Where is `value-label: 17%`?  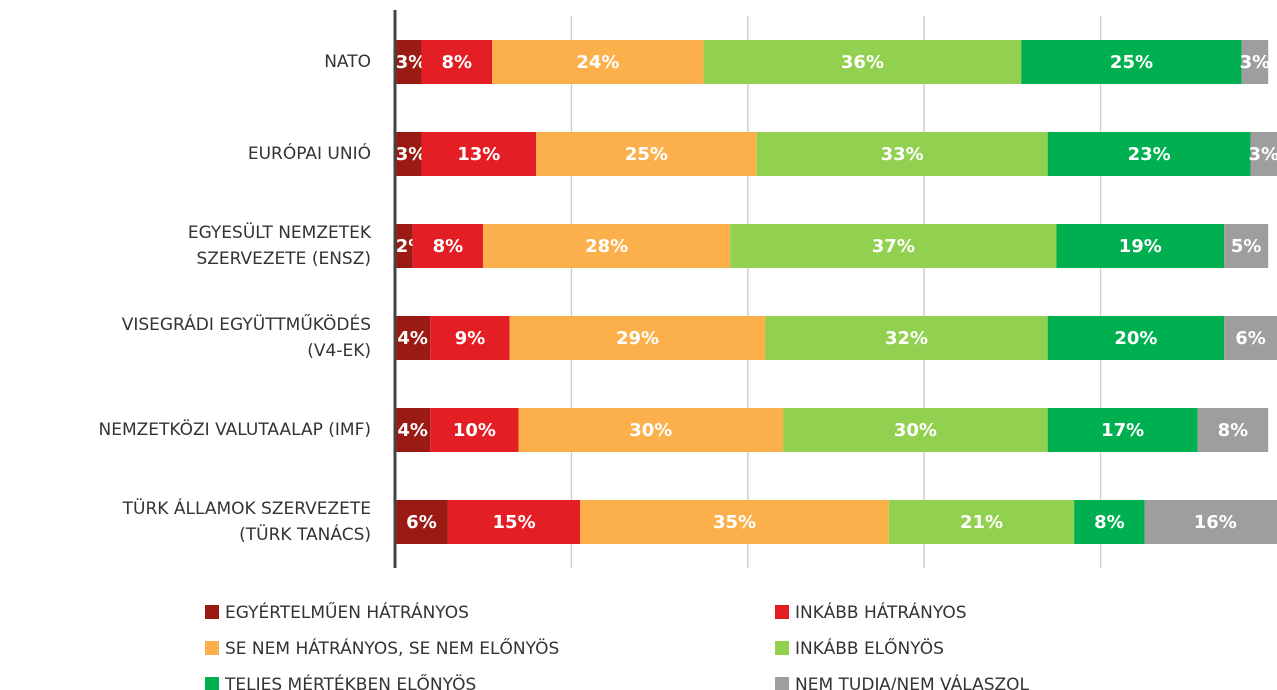 value-label: 17% is located at coordinates (1122, 430).